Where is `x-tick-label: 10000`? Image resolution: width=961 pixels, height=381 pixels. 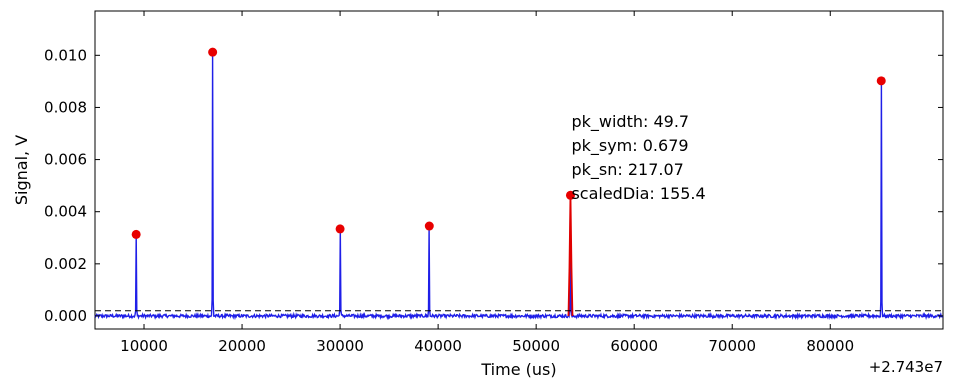 x-tick-label: 10000 is located at coordinates (144, 346).